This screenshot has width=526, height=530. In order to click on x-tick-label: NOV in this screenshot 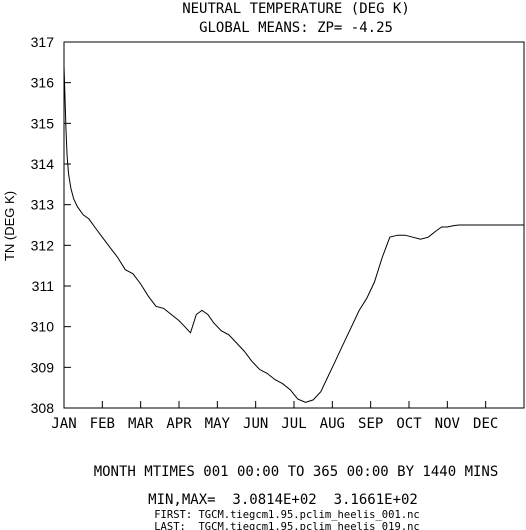, I will do `click(448, 424)`.